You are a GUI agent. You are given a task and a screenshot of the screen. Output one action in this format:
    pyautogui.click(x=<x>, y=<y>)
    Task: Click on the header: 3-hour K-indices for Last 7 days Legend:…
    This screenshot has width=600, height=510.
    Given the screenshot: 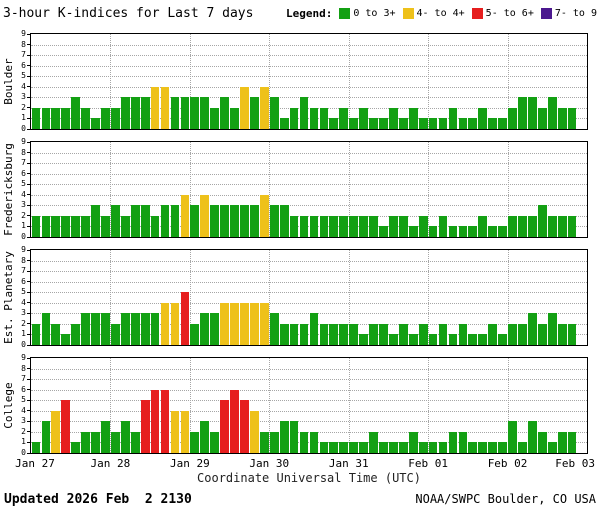 What is the action you would take?
    pyautogui.click(x=300, y=13)
    